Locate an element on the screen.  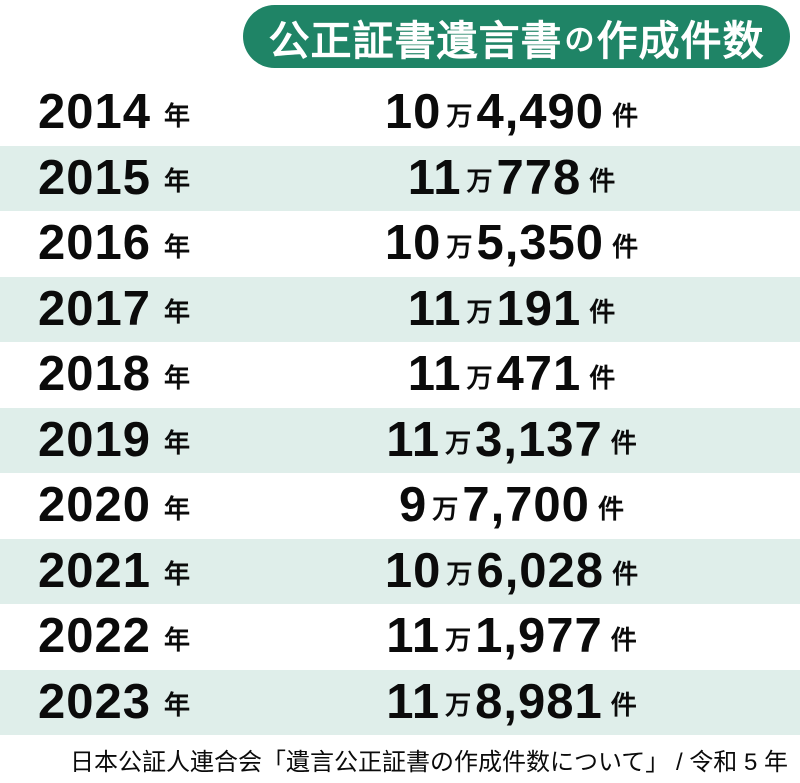
year-value: 2023 is located at coordinates (95, 701).